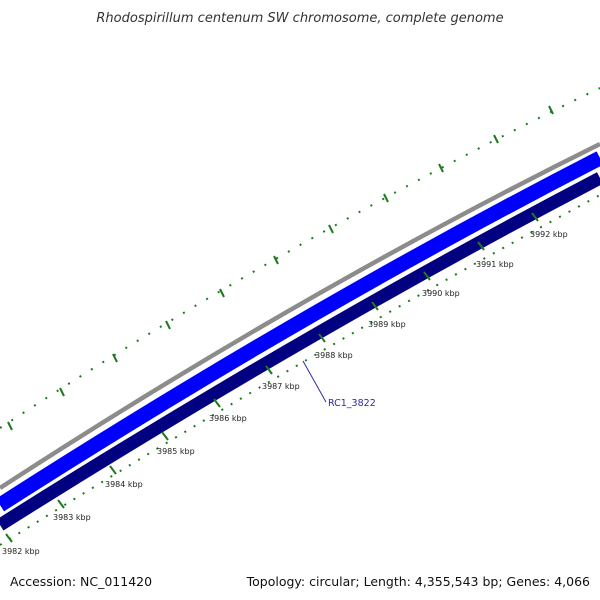 This screenshot has height=600, width=600. What do you see at coordinates (387, 324) in the screenshot?
I see `tick-label-3989: 3989 kbp` at bounding box center [387, 324].